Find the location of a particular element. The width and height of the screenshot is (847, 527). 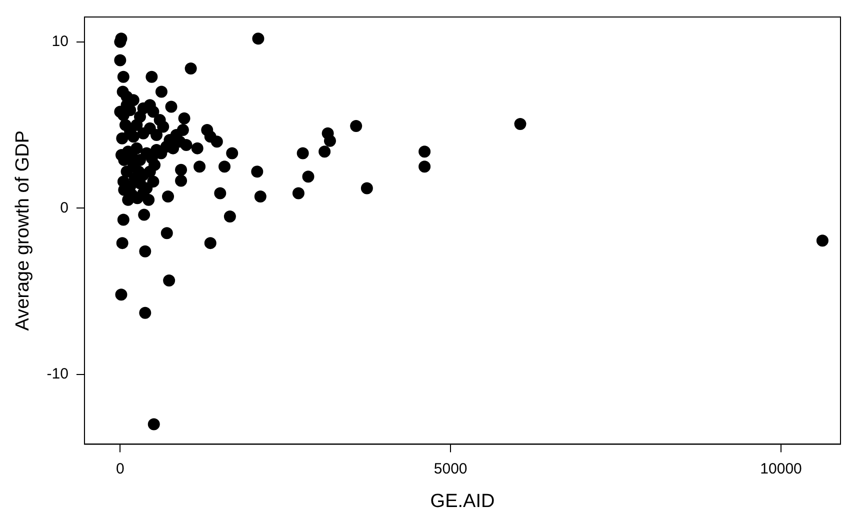

x-tick-label: 5000 is located at coordinates (451, 469).